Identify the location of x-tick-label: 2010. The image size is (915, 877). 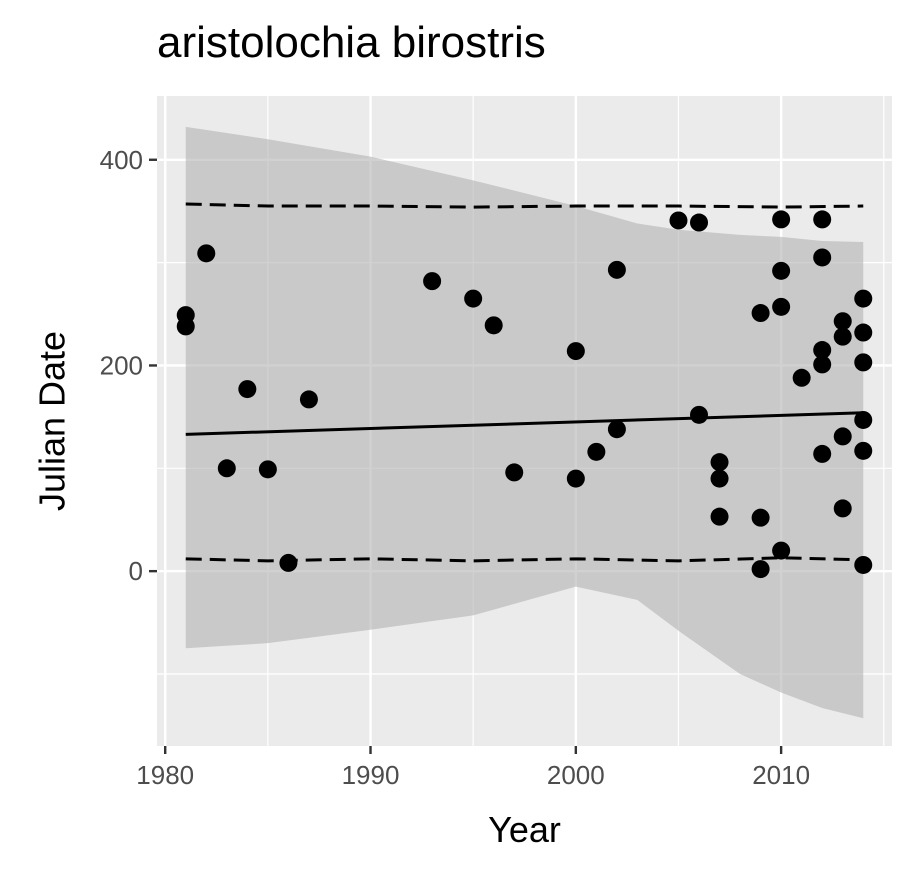
(781, 775).